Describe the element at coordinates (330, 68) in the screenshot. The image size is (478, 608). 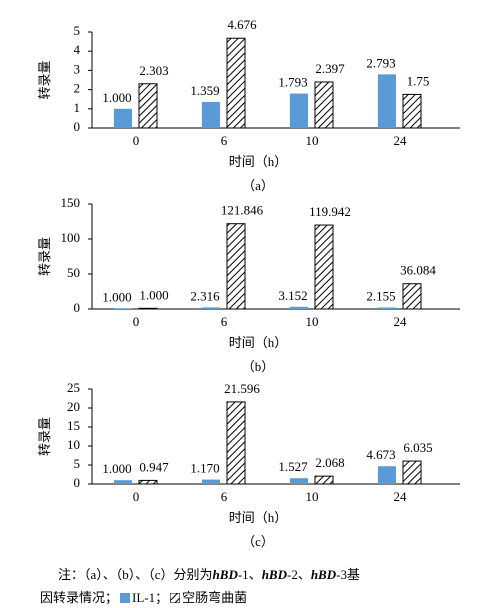
I see `data-label: 2.397` at that location.